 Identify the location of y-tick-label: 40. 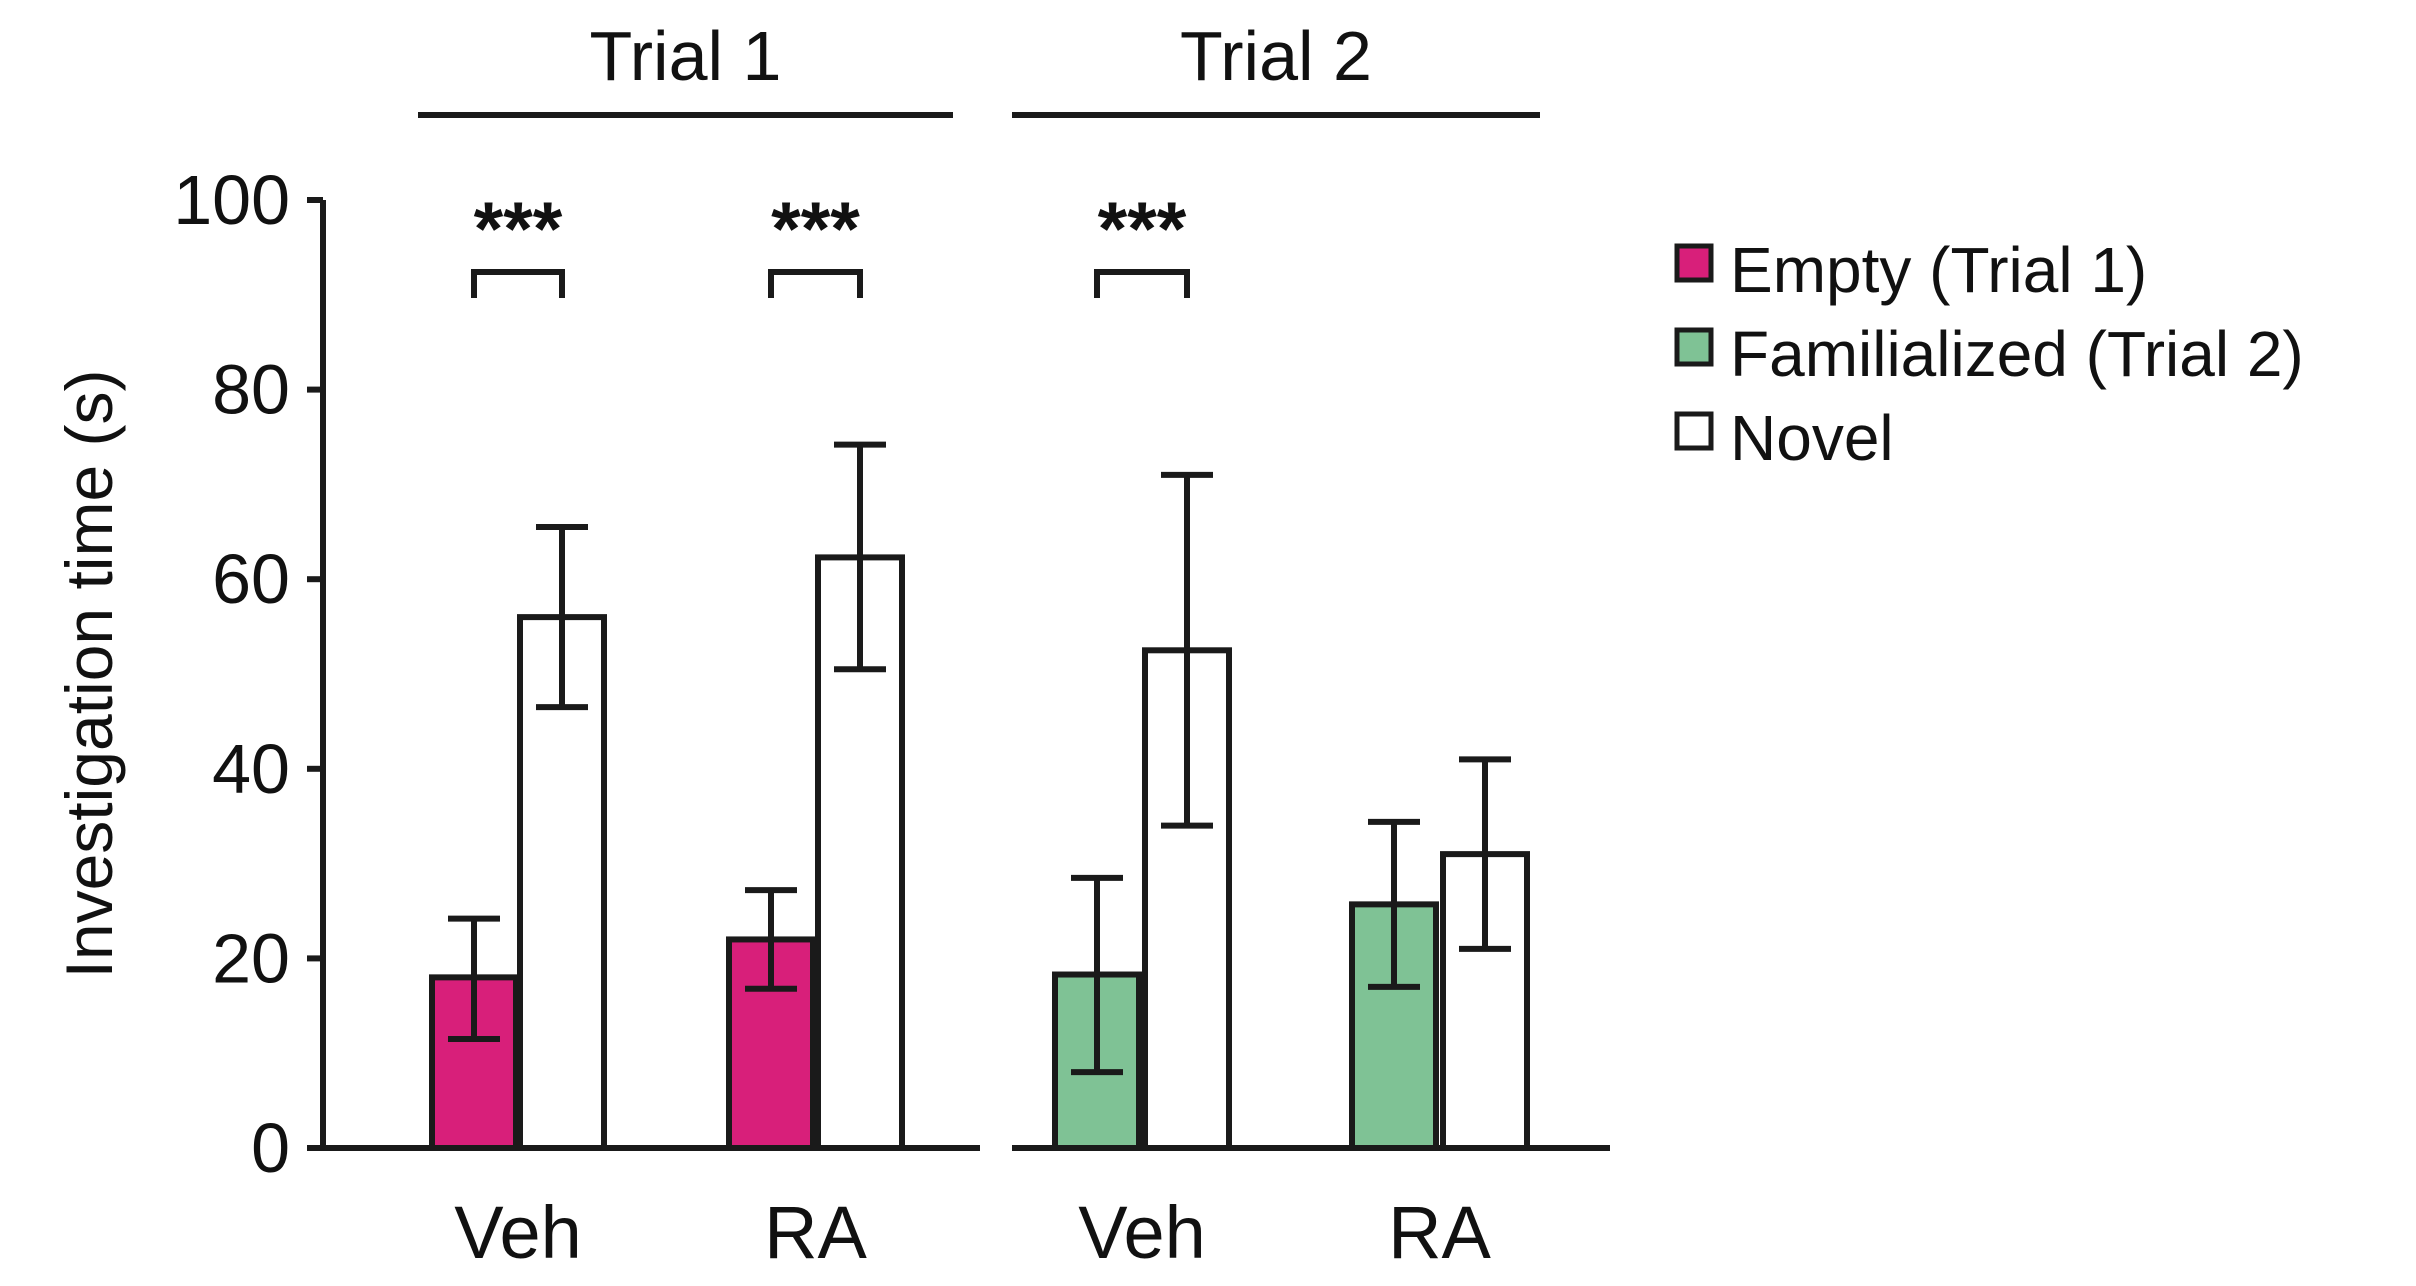
(251, 769).